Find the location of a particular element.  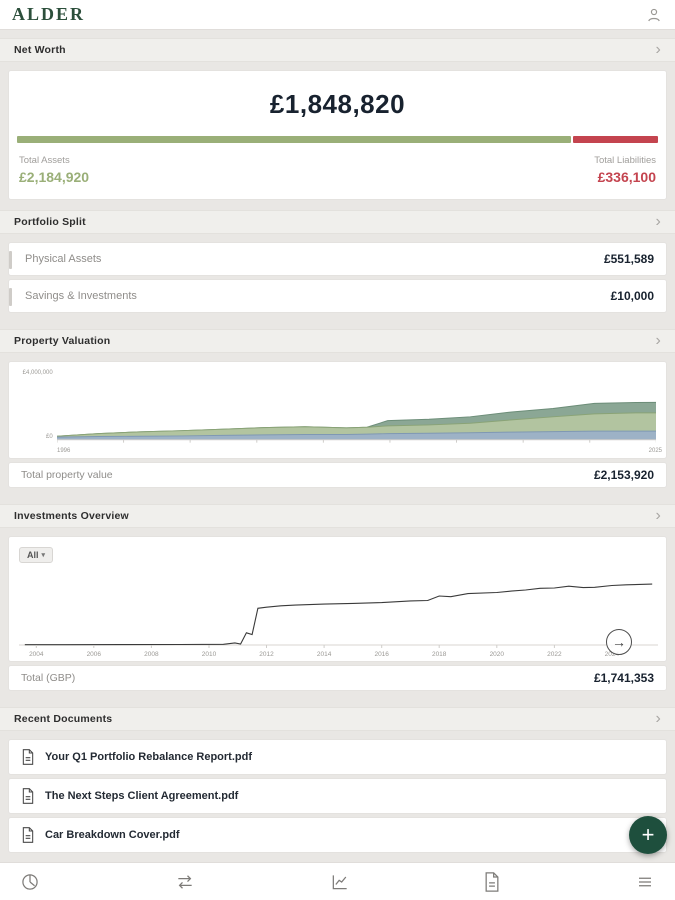

portfolio-row-label: Physical Assets is located at coordinates (63, 259).